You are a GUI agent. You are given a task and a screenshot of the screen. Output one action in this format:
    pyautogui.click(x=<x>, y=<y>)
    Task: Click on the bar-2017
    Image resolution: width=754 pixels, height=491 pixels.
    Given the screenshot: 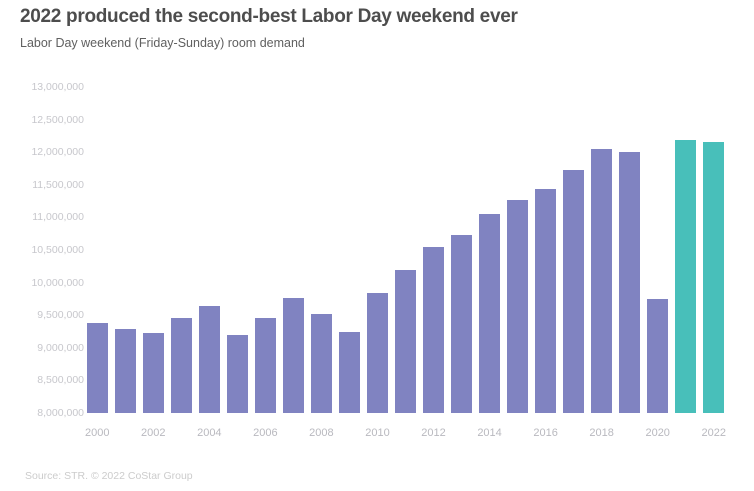 What is the action you would take?
    pyautogui.click(x=573, y=291)
    